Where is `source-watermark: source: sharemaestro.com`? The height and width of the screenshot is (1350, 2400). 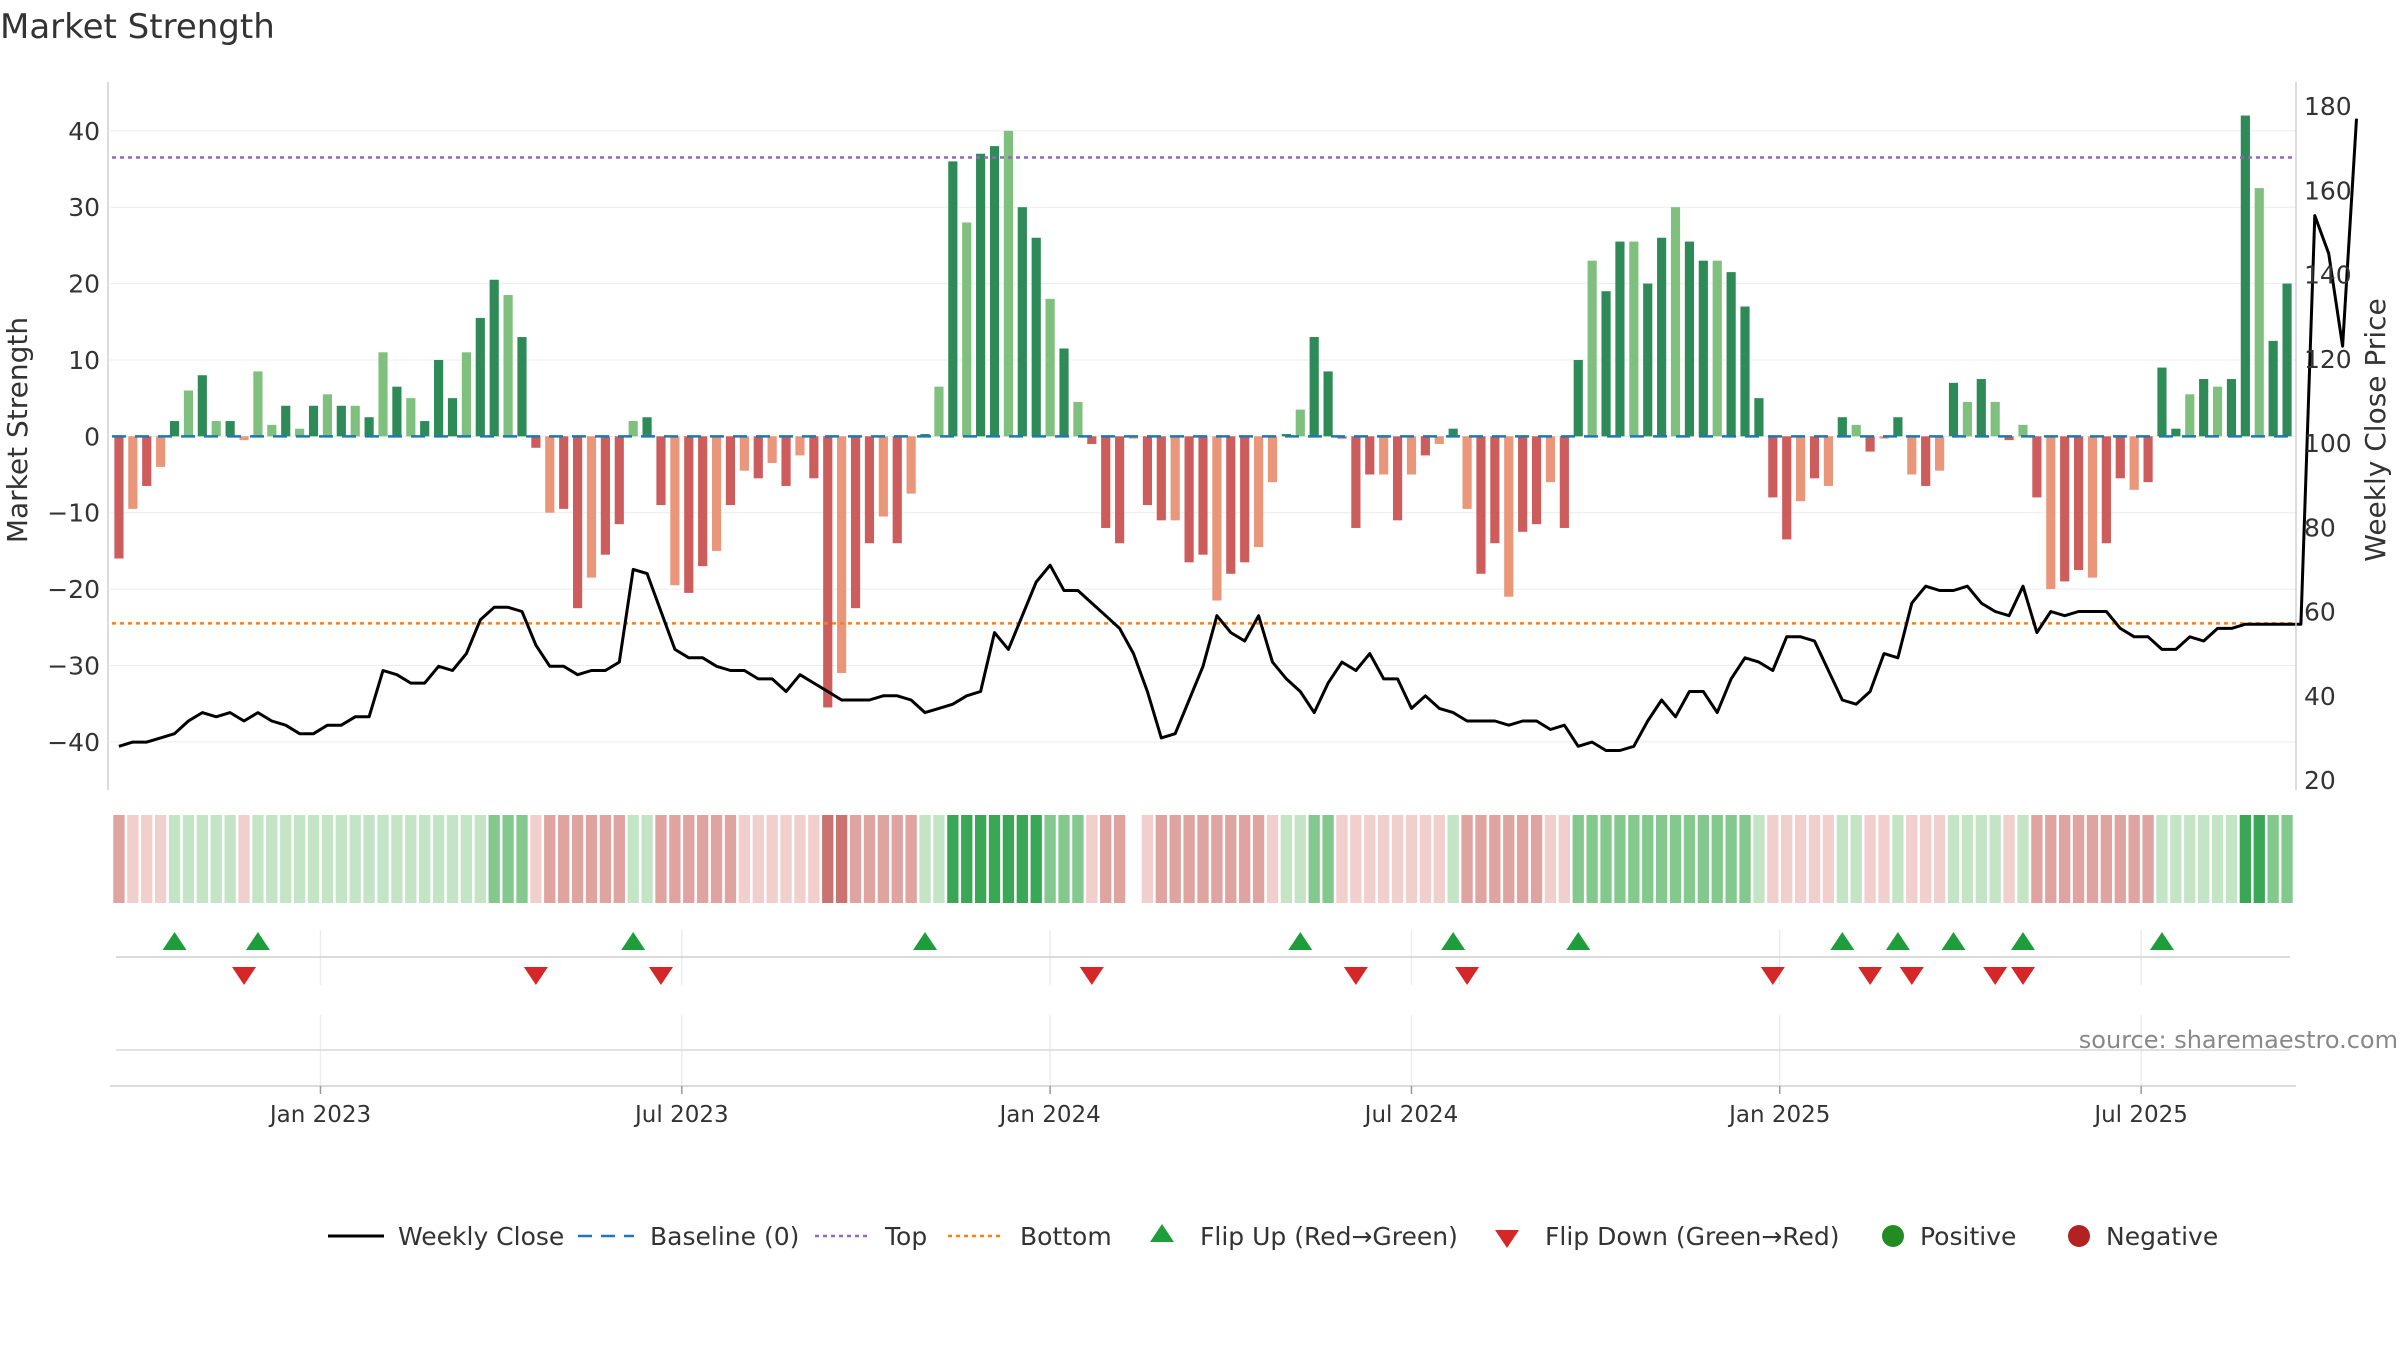 source-watermark: source: sharemaestro.com is located at coordinates (2238, 1040).